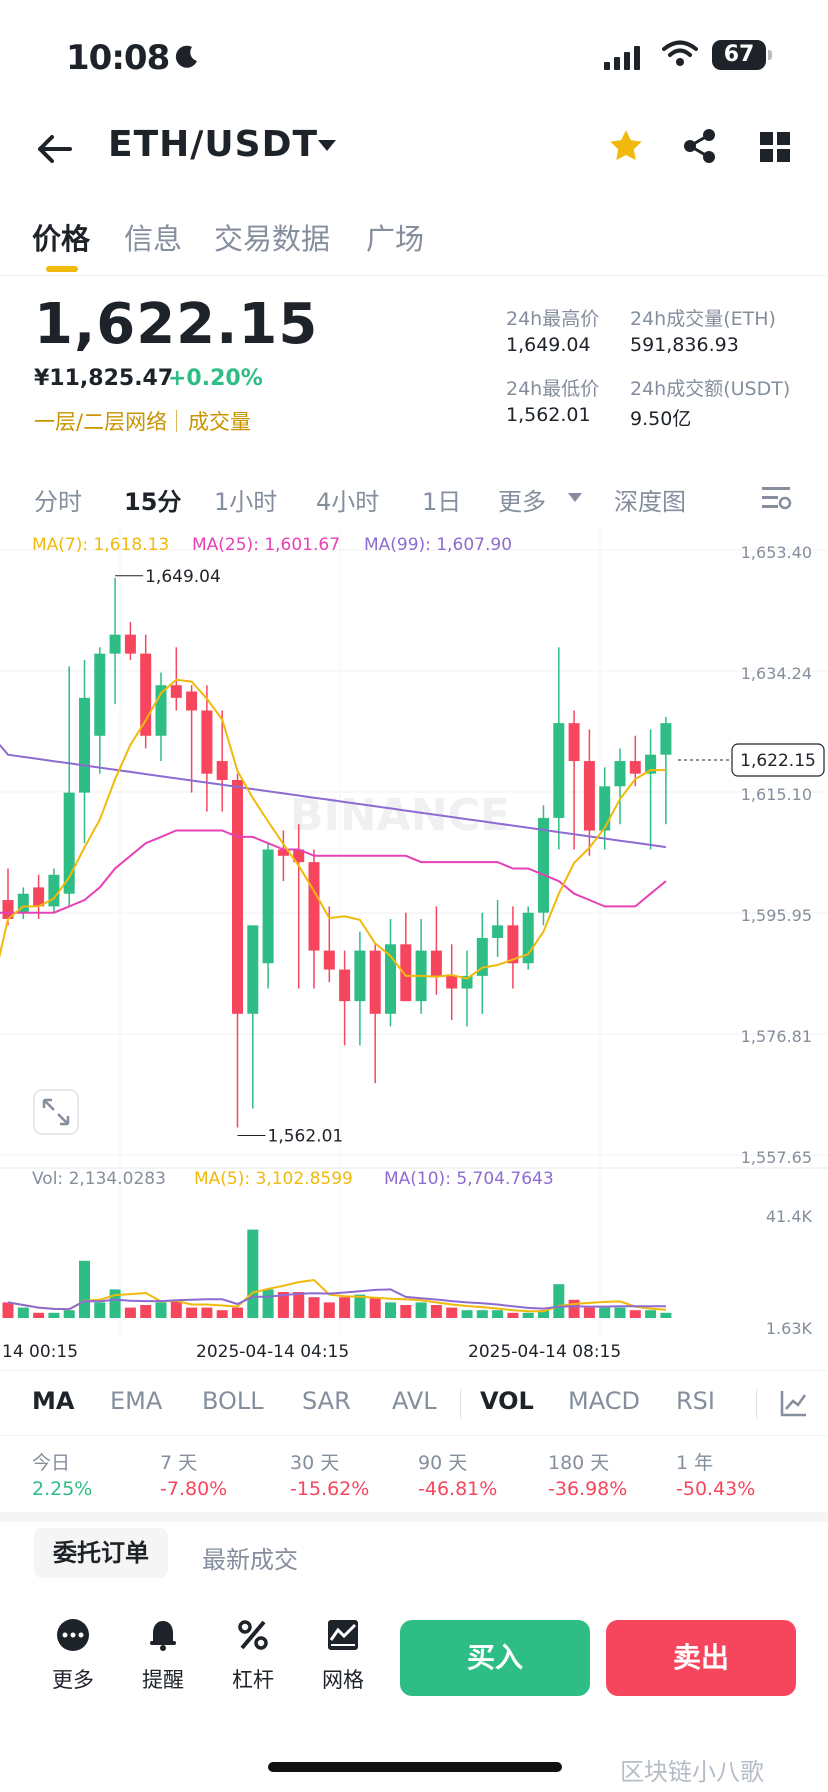 This screenshot has height=1792, width=828. What do you see at coordinates (742, 55) in the screenshot?
I see `battery-indicator: 67` at bounding box center [742, 55].